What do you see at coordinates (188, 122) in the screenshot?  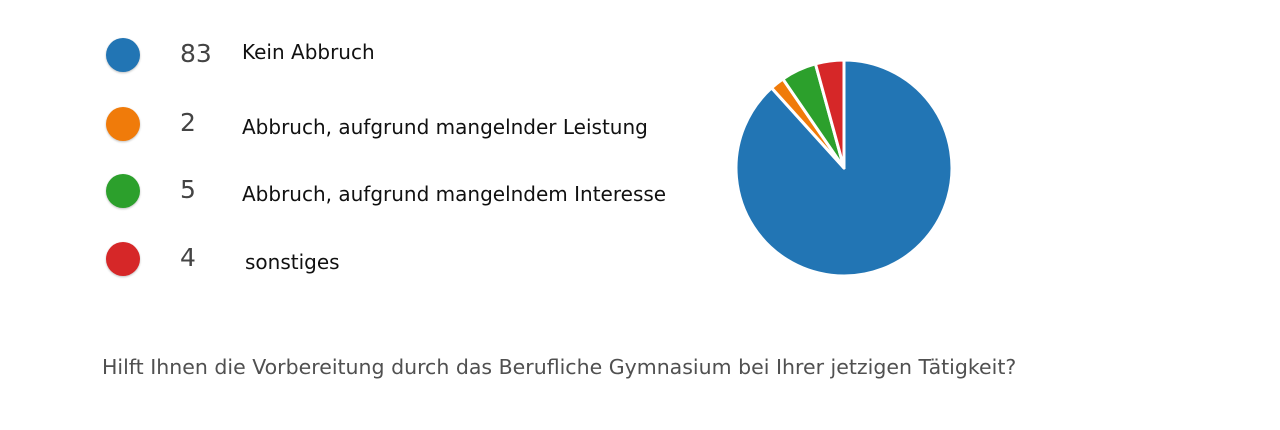 I see `legend-count: 2` at bounding box center [188, 122].